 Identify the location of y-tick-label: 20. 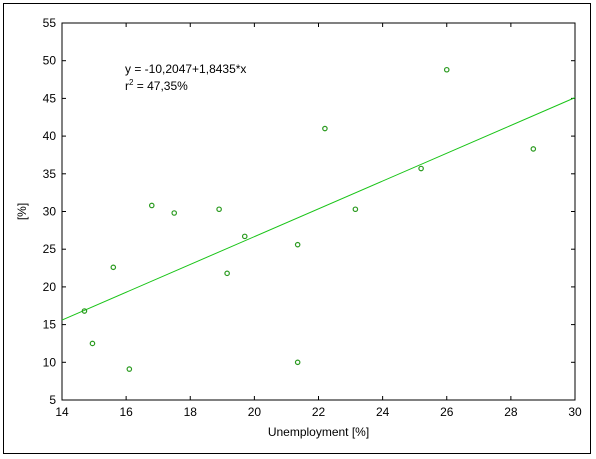
(50, 287).